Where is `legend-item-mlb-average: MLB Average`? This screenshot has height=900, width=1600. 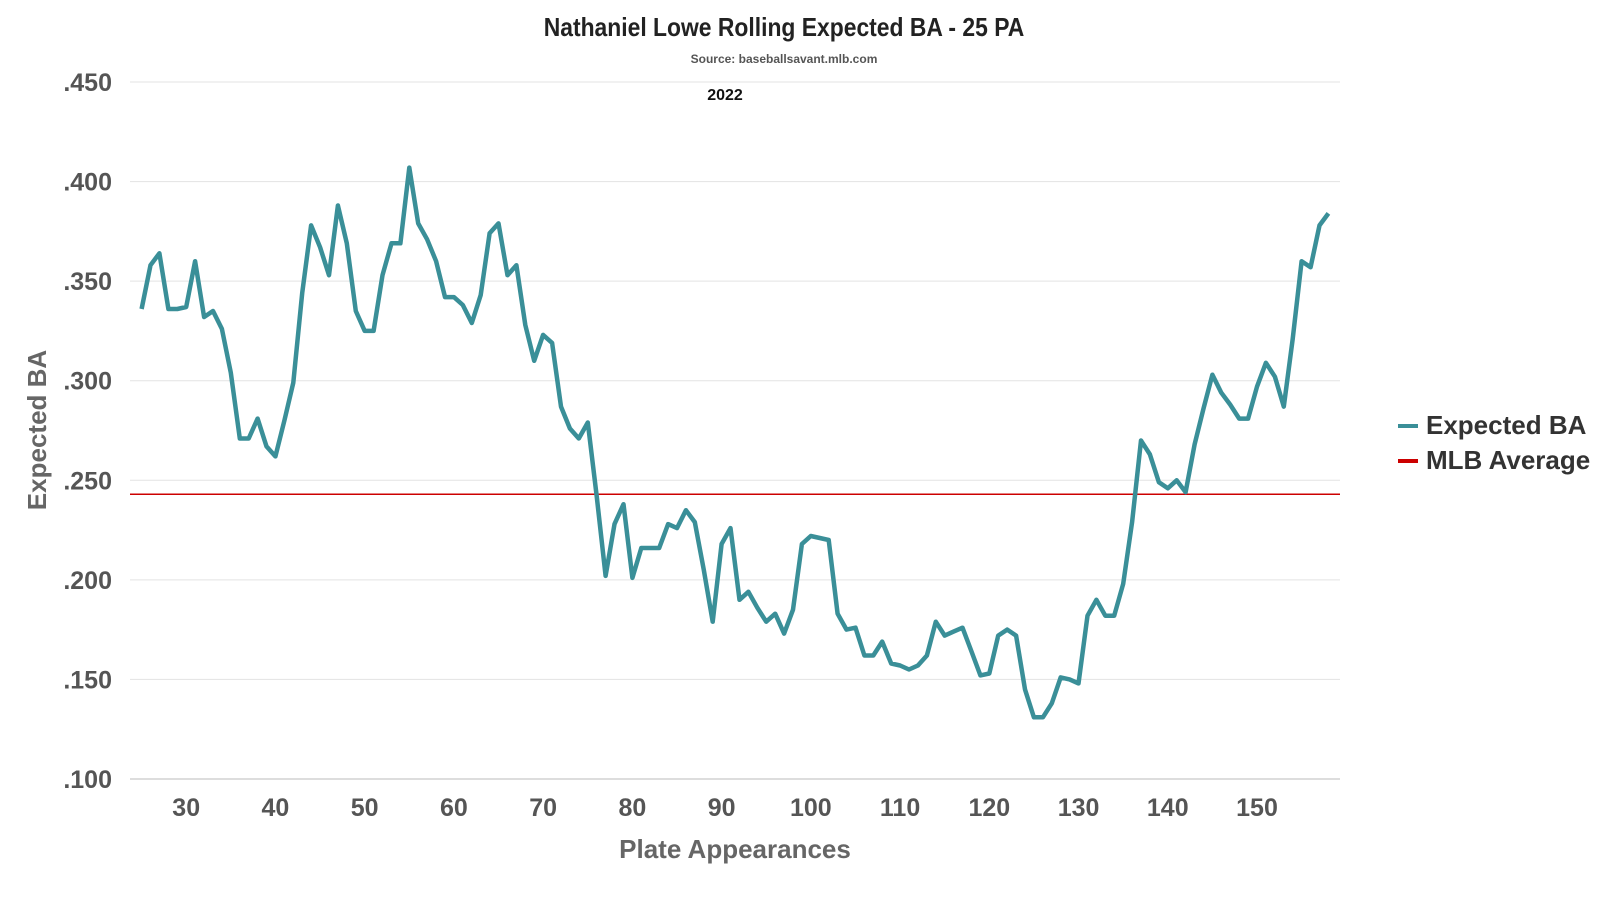 legend-item-mlb-average: MLB Average is located at coordinates (1494, 460).